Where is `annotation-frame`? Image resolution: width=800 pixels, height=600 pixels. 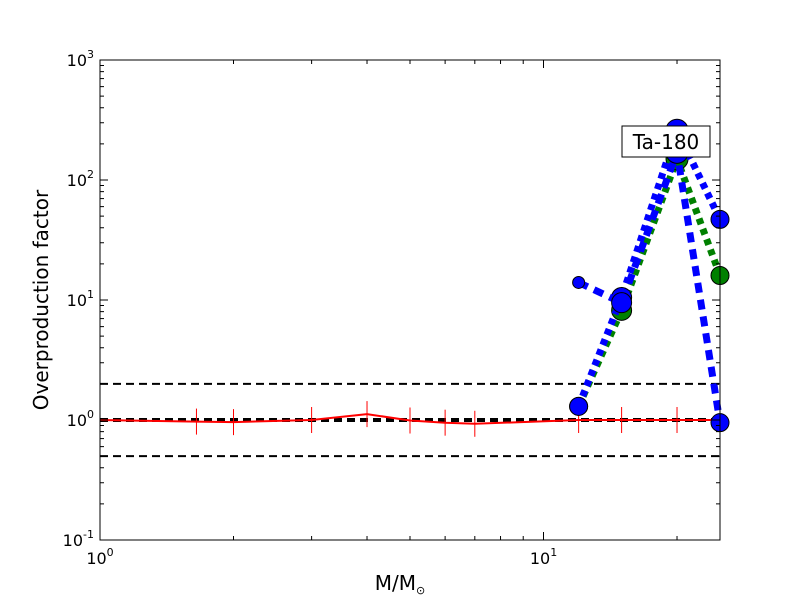 annotation-frame is located at coordinates (666, 141).